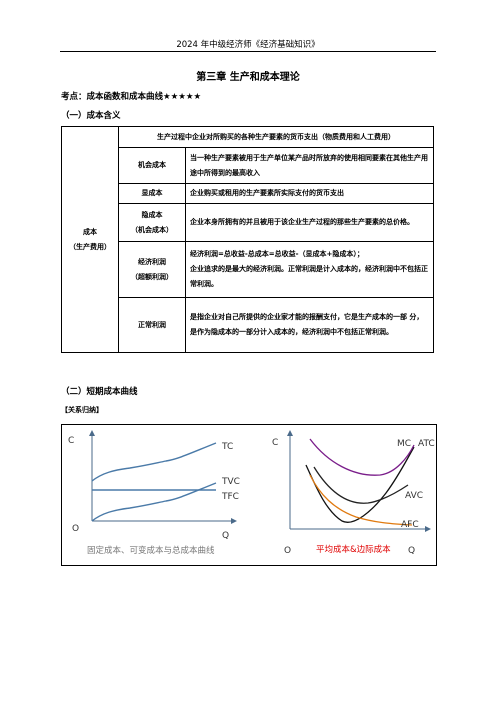  I want to click on avc-label: AVC, so click(414, 496).